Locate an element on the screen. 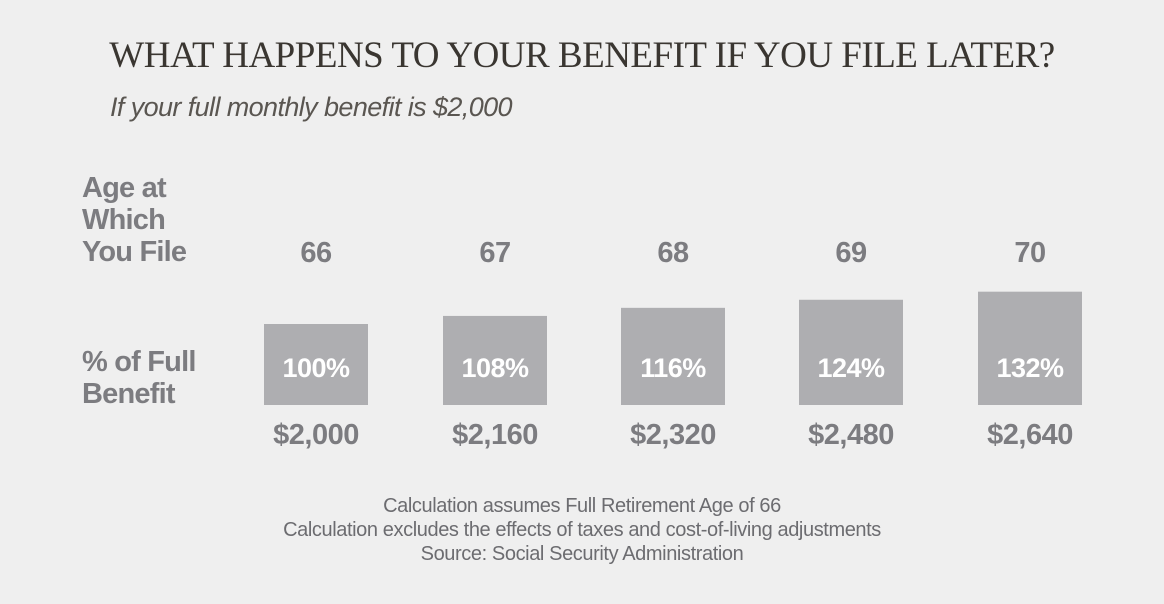  age-tick-label: 66 is located at coordinates (316, 253).